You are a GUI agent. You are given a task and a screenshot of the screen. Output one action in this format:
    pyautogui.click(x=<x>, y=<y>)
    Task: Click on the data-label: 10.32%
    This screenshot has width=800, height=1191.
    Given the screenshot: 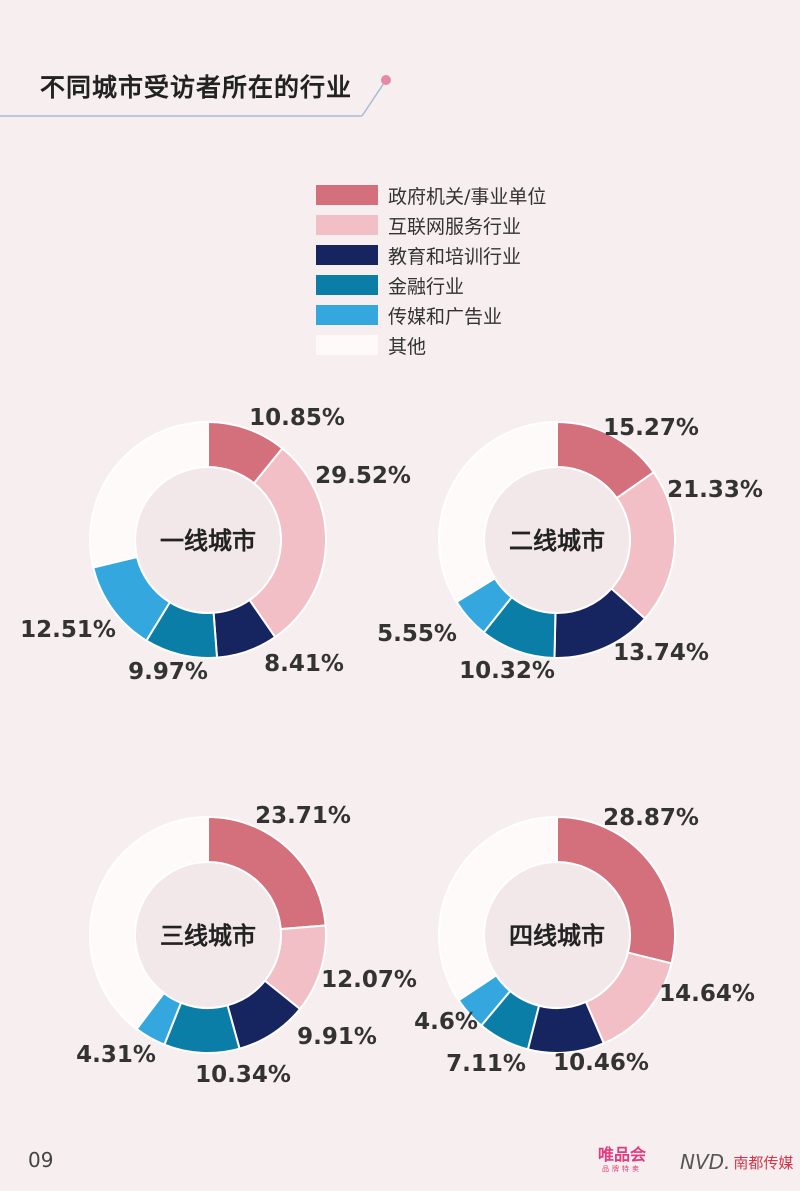 What is the action you would take?
    pyautogui.click(x=507, y=671)
    